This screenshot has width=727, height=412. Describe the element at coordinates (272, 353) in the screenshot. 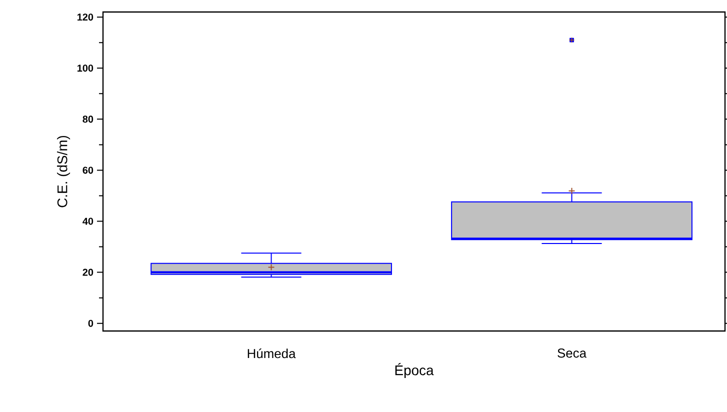

I see `x-tick-label: Húmeda` at that location.